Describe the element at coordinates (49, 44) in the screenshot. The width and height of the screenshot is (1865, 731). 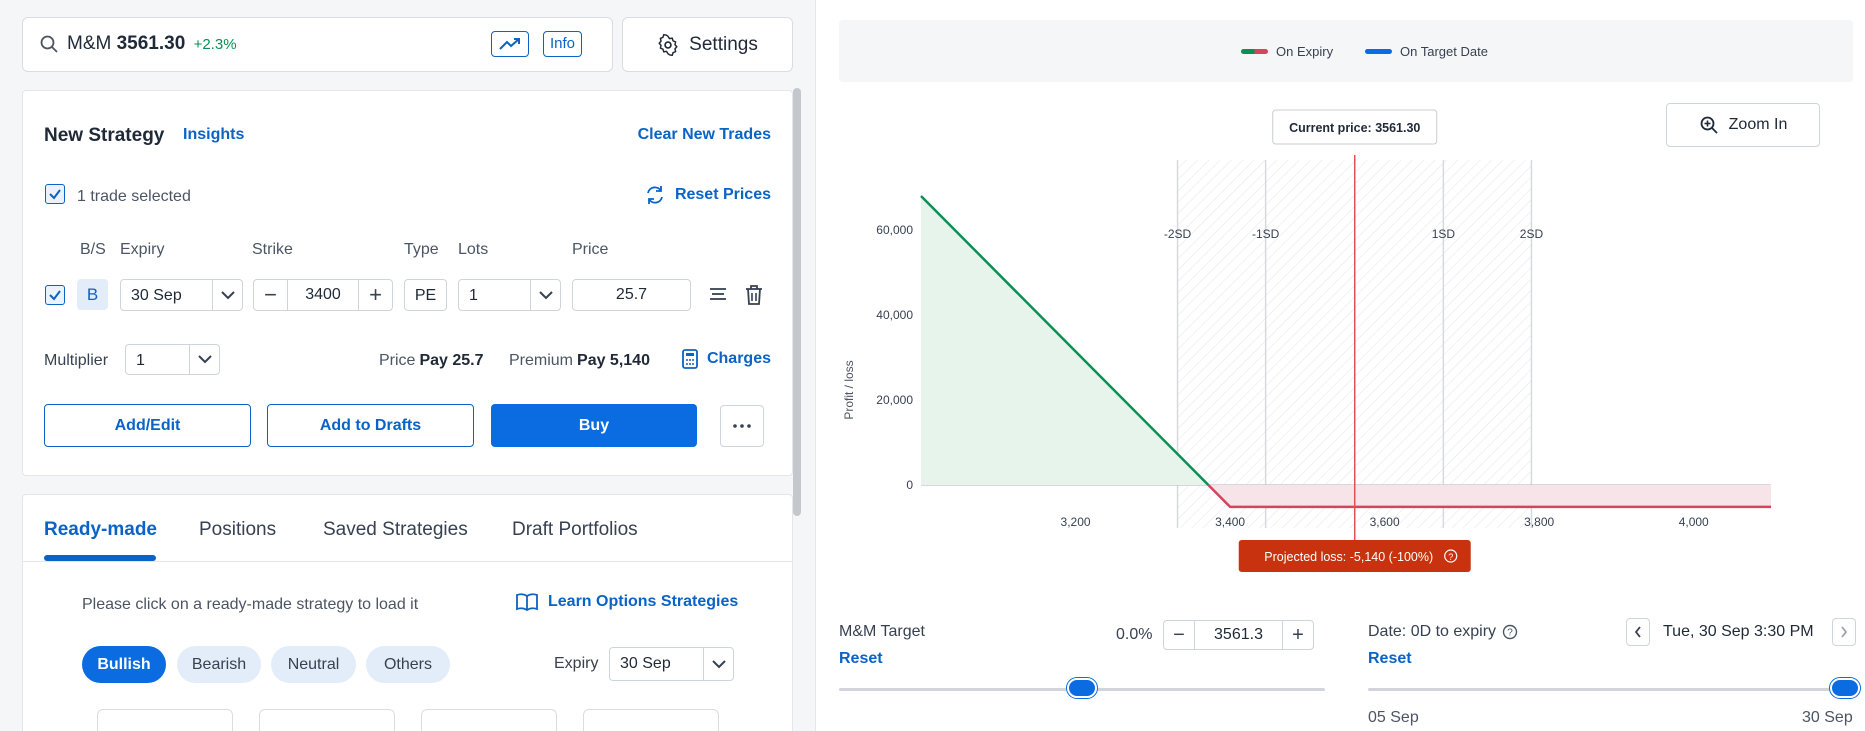
I see `search-icon` at that location.